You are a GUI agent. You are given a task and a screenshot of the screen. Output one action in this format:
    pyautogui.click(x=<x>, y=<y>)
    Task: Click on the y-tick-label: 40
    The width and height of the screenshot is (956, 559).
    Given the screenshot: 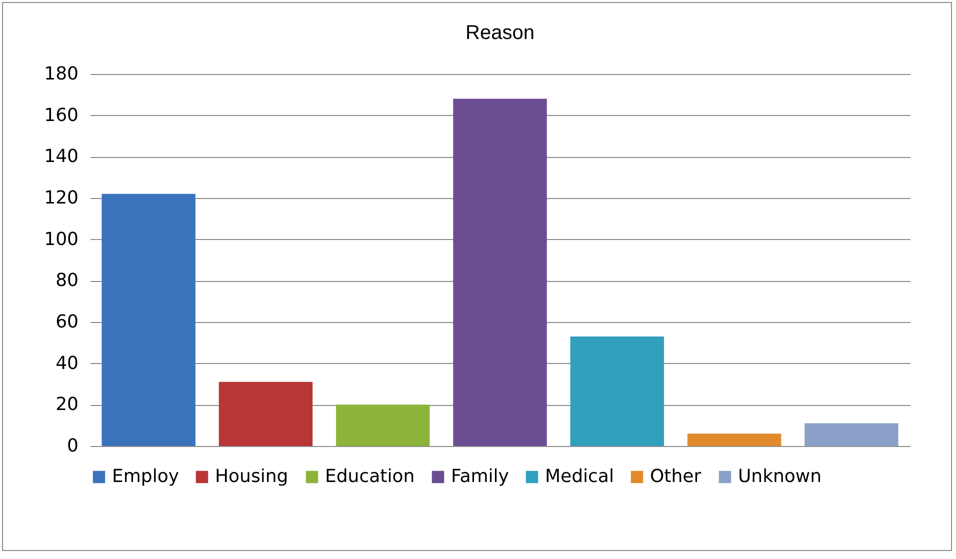 What is the action you would take?
    pyautogui.click(x=67, y=363)
    